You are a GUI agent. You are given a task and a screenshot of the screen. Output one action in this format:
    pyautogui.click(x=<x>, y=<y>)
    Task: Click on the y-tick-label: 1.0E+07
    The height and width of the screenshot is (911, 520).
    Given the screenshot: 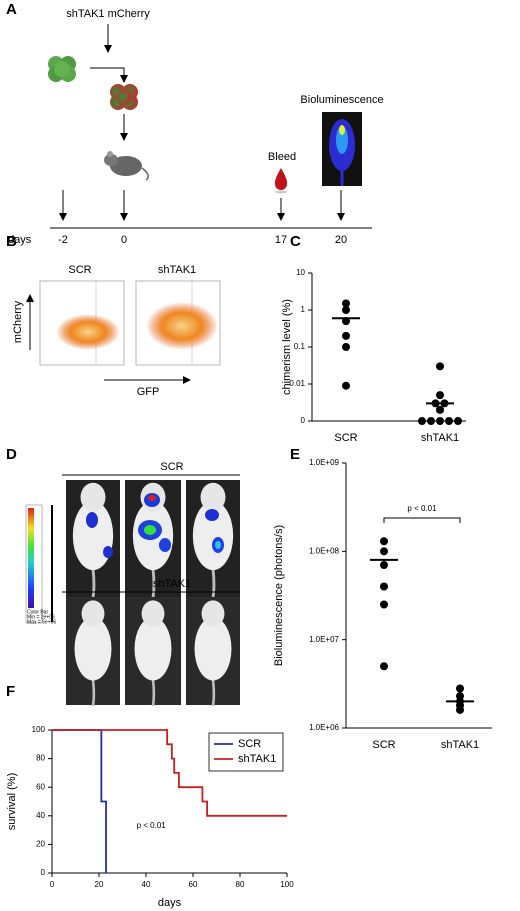 What is the action you would take?
    pyautogui.click(x=324, y=639)
    